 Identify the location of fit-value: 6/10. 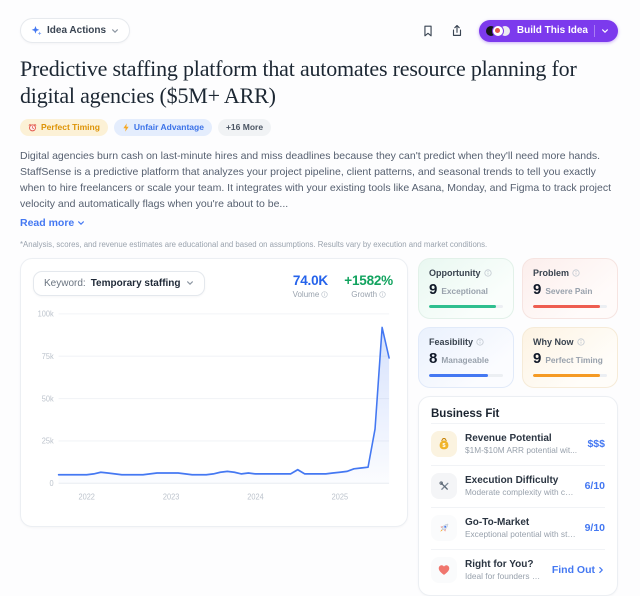
(594, 486).